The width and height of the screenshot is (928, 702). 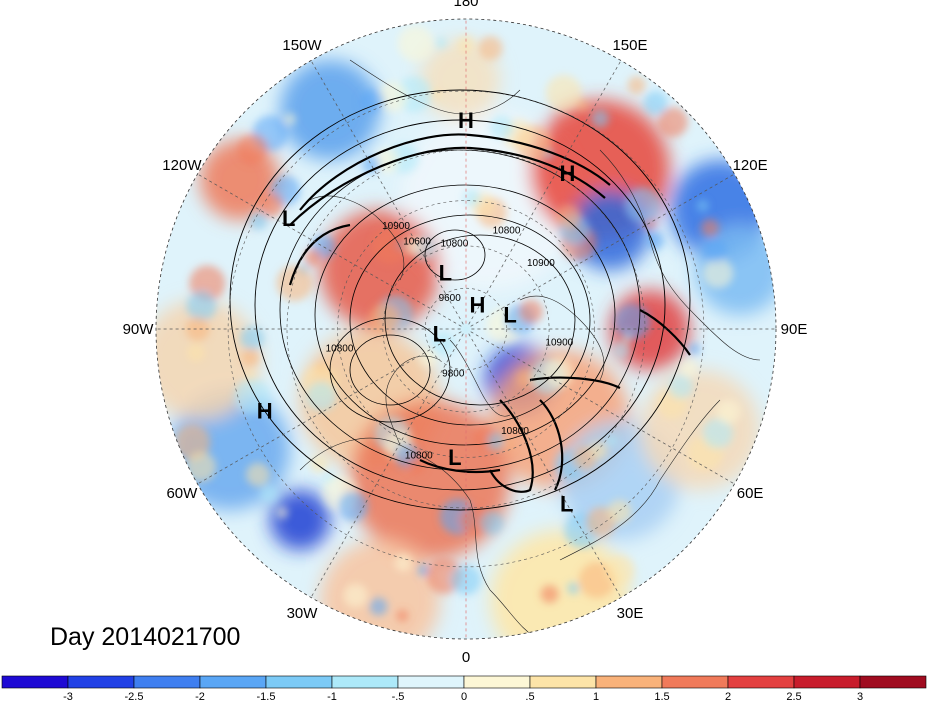 What do you see at coordinates (466, 657) in the screenshot?
I see `longitude-label: 0` at bounding box center [466, 657].